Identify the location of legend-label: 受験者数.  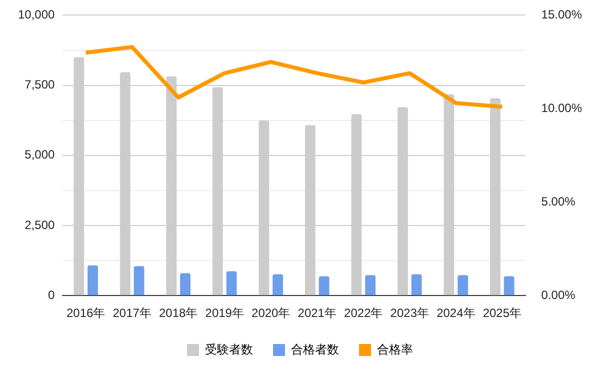
(229, 349).